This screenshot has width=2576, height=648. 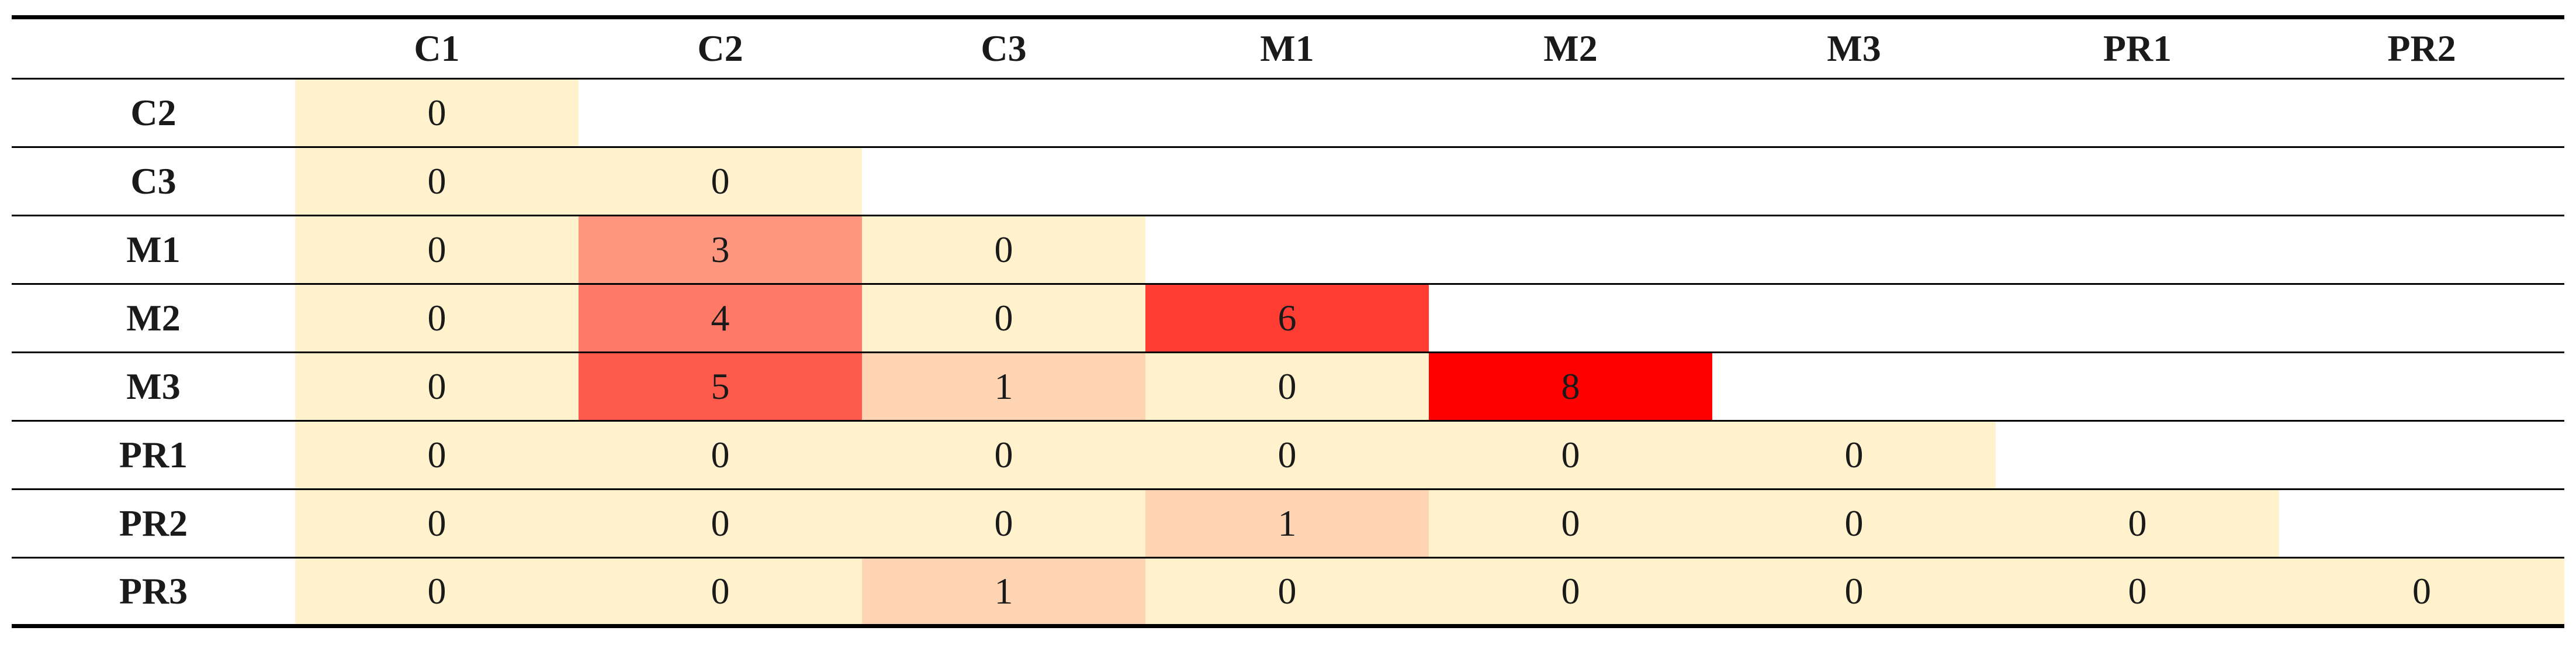 I want to click on heatmap-cell: 6, so click(x=1287, y=318).